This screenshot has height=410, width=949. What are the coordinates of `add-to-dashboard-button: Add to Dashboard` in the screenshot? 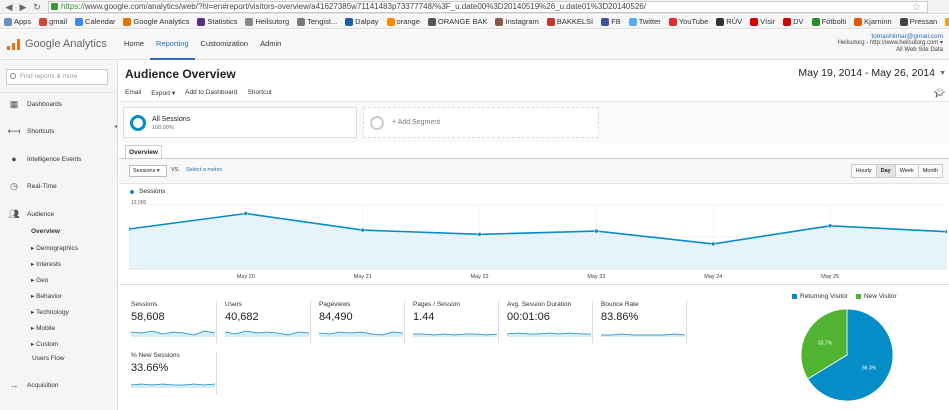 It's located at (211, 92).